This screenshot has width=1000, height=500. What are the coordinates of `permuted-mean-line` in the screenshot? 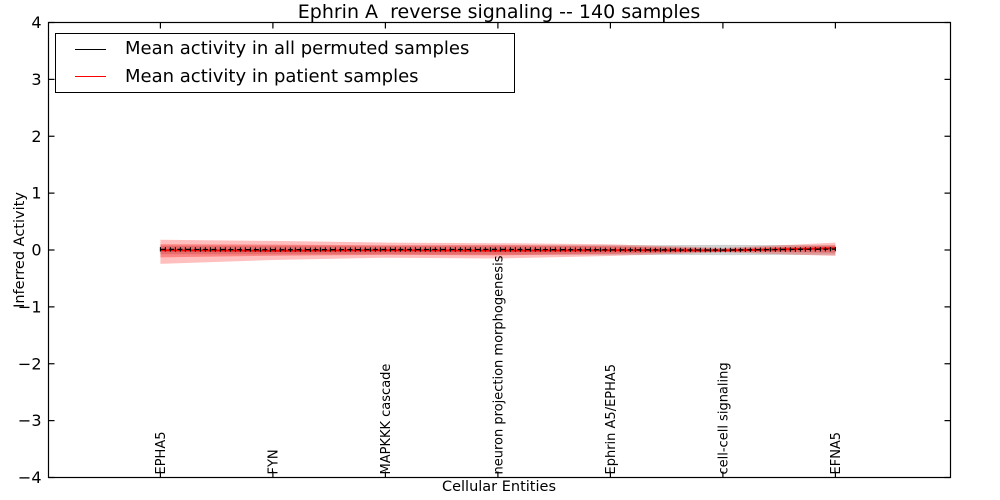 It's located at (498, 249).